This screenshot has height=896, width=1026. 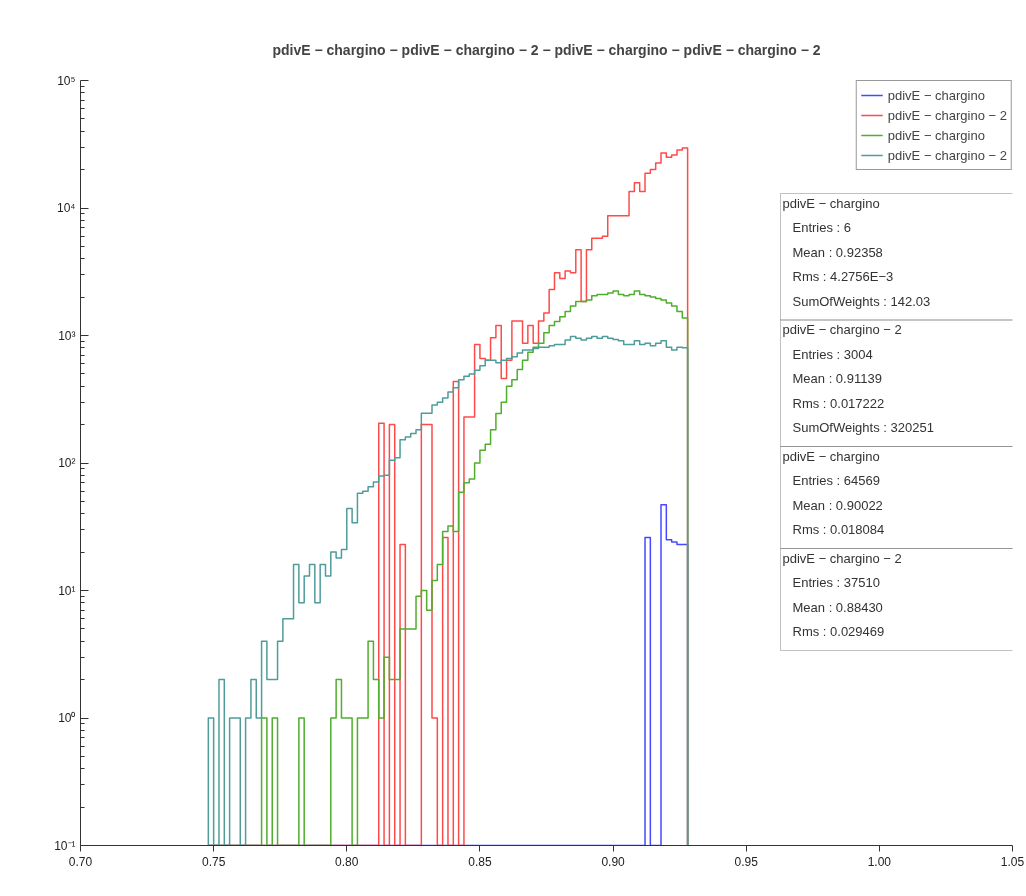 What do you see at coordinates (67, 718) in the screenshot?
I see `y-tick-label: 10⁰` at bounding box center [67, 718].